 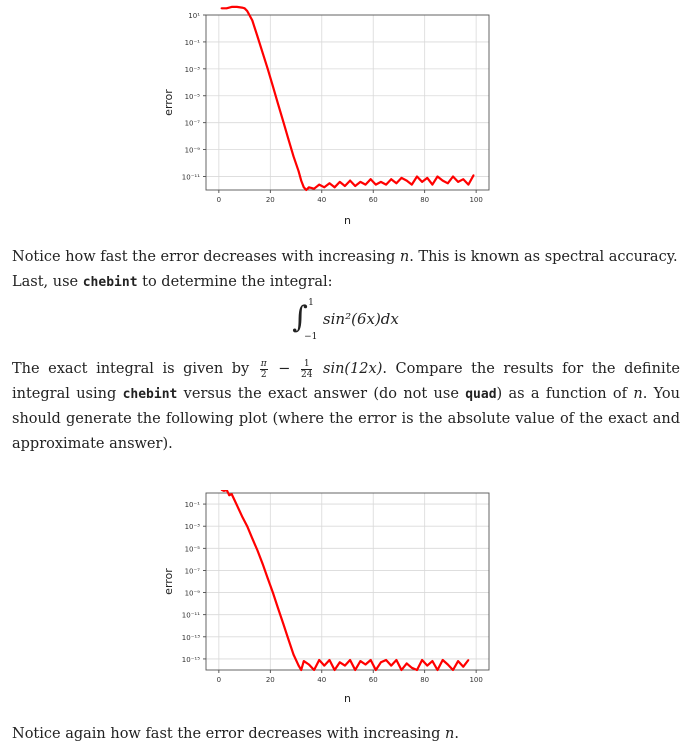 I want to click on integral-upper-limit: 1, so click(x=311, y=303).